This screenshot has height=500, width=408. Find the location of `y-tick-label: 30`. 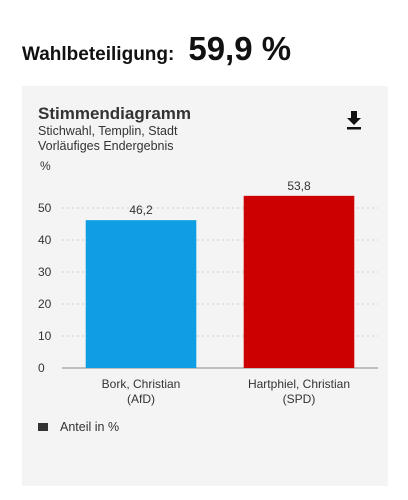

y-tick-label: 30 is located at coordinates (45, 272).